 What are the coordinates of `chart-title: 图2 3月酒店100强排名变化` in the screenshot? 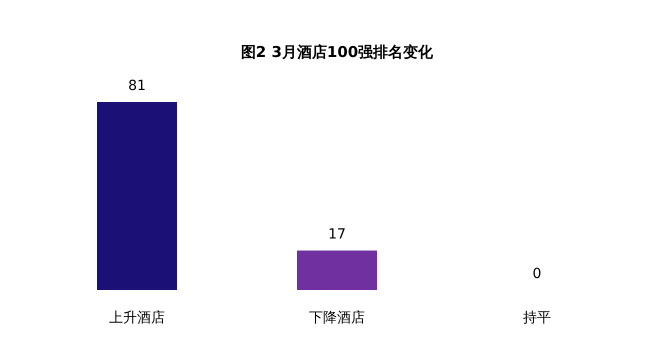 It's located at (337, 52).